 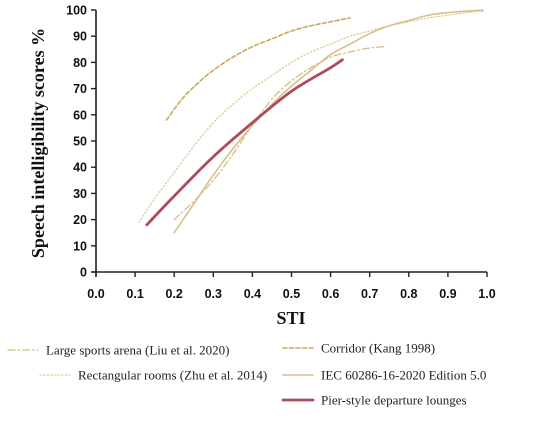 What do you see at coordinates (80, 63) in the screenshot?
I see `y-tick-label: 80` at bounding box center [80, 63].